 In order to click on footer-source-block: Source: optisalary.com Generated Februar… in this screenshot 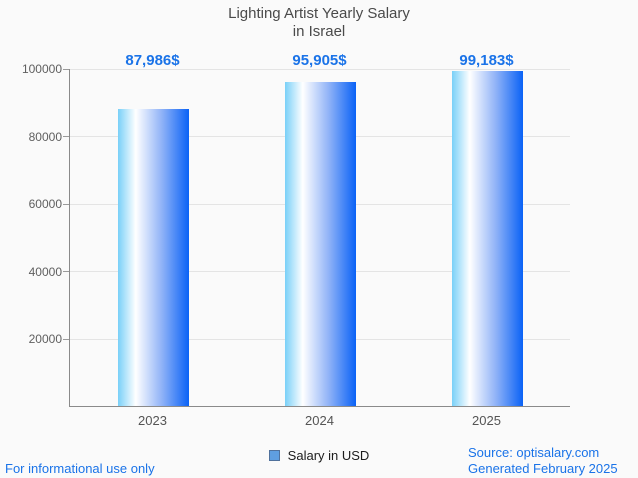, I will do `click(543, 461)`.